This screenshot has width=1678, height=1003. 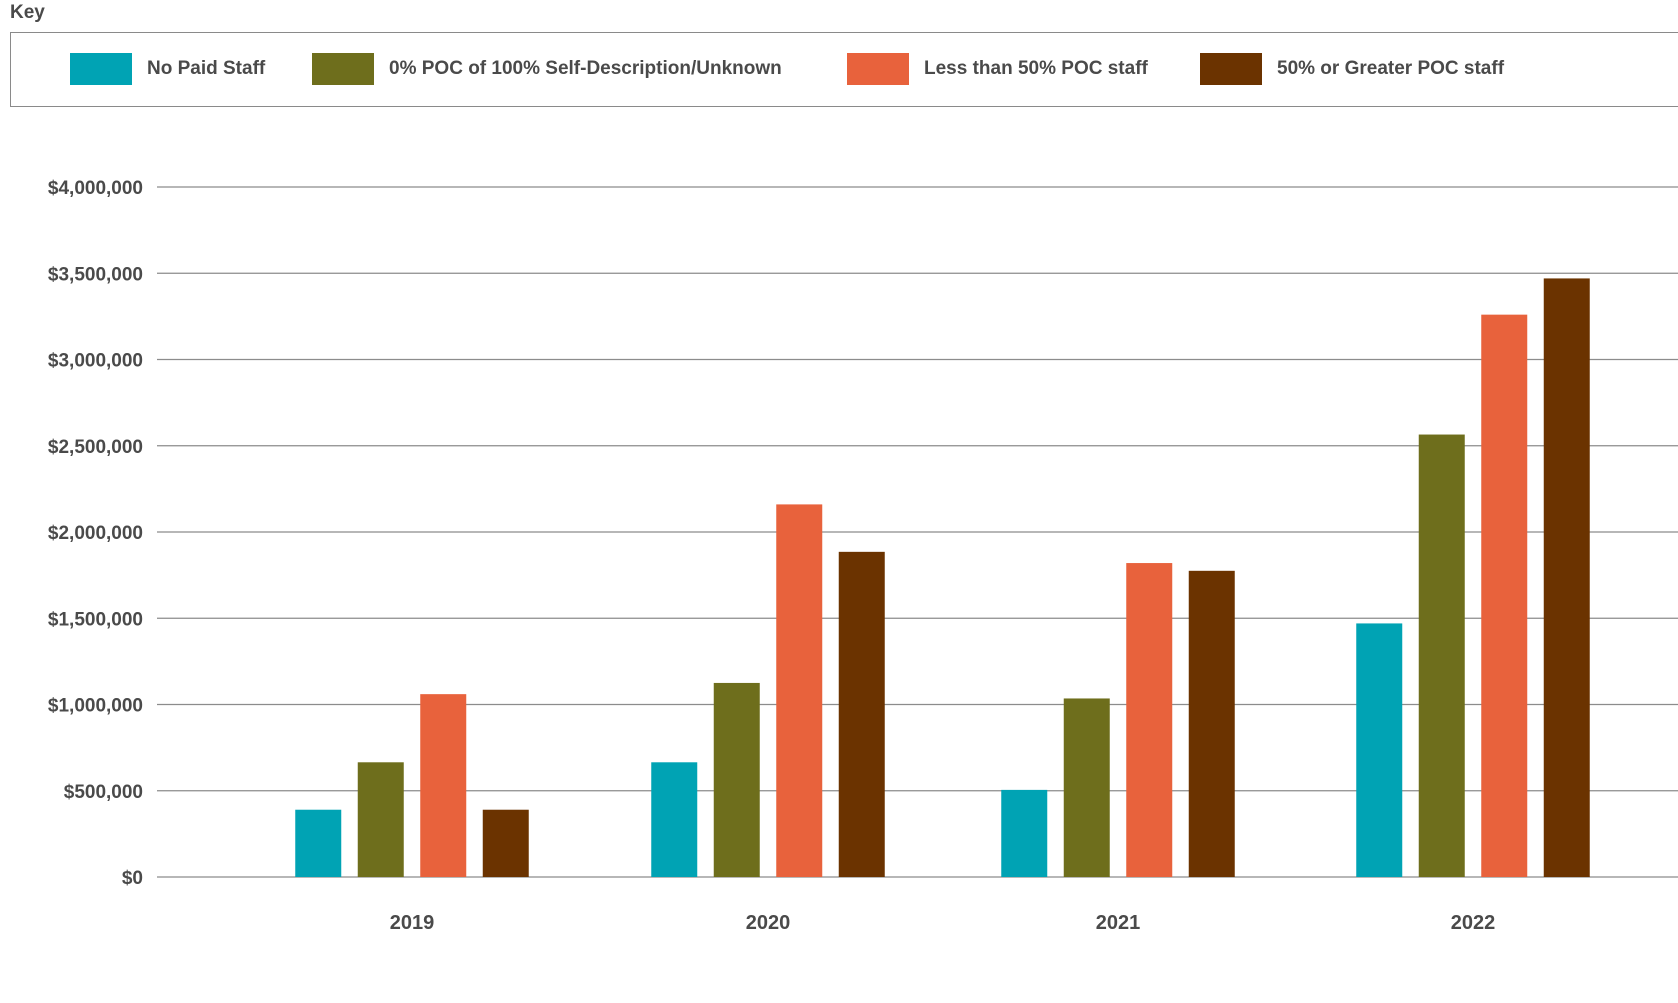 I want to click on y-tick-label: $2,500,000, so click(x=95, y=447).